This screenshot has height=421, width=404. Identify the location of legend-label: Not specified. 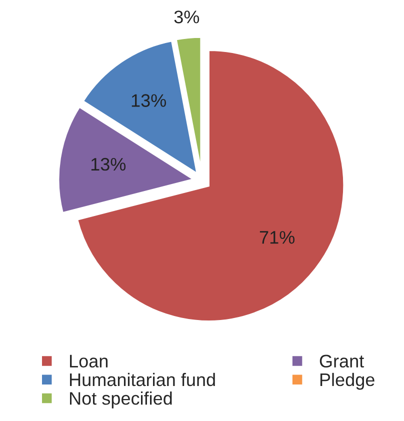
(121, 400).